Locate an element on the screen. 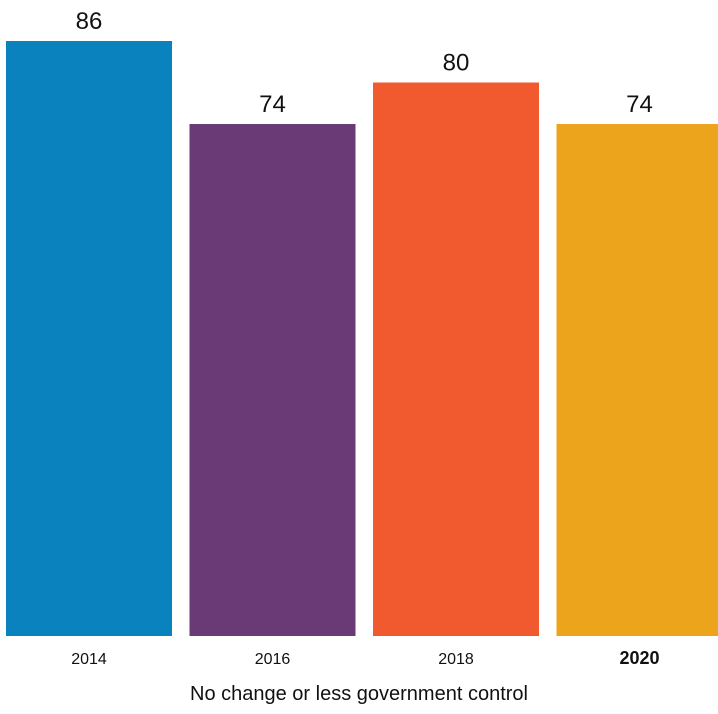  x-tick-label-2016: 2016 is located at coordinates (273, 659).